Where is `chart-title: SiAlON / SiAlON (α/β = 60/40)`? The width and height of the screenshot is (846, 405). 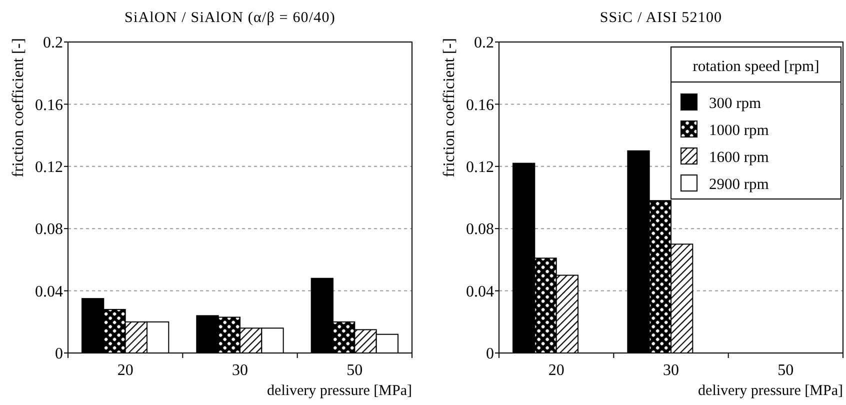 chart-title: SiAlON / SiAlON (α/β = 60/40) is located at coordinates (230, 18).